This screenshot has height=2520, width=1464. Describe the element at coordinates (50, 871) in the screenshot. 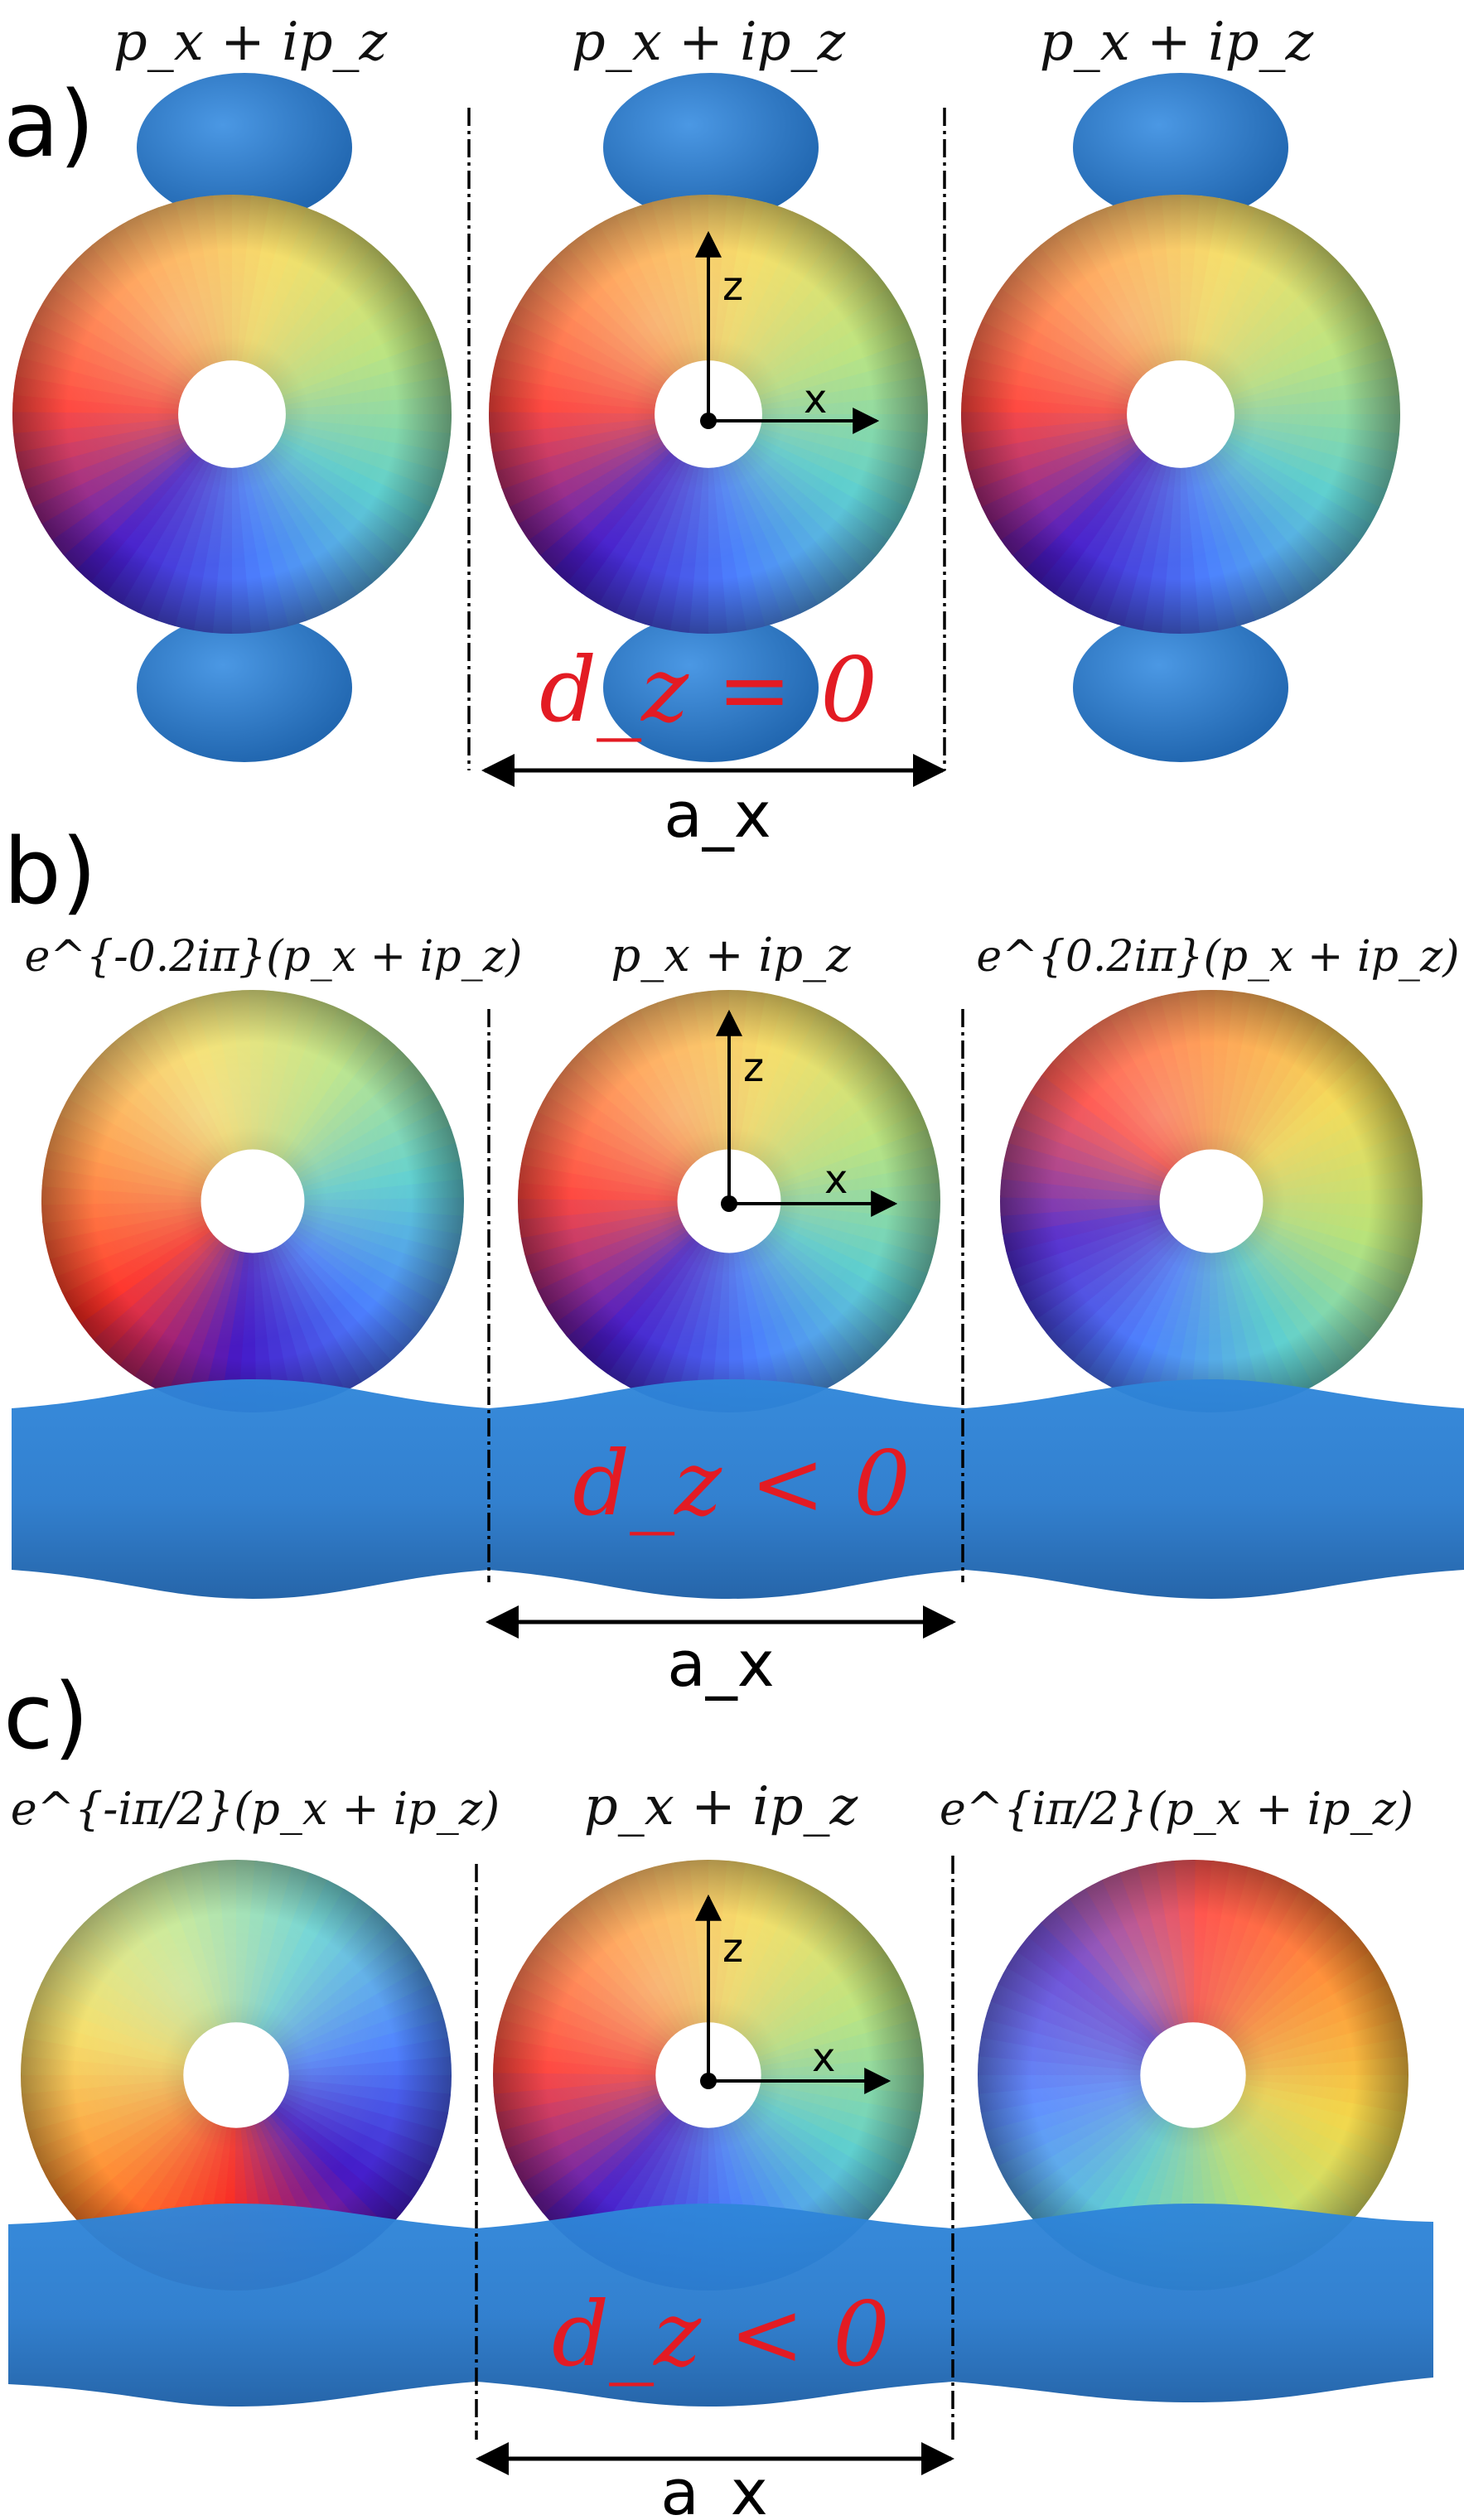

I see `panel-label: b)` at that location.